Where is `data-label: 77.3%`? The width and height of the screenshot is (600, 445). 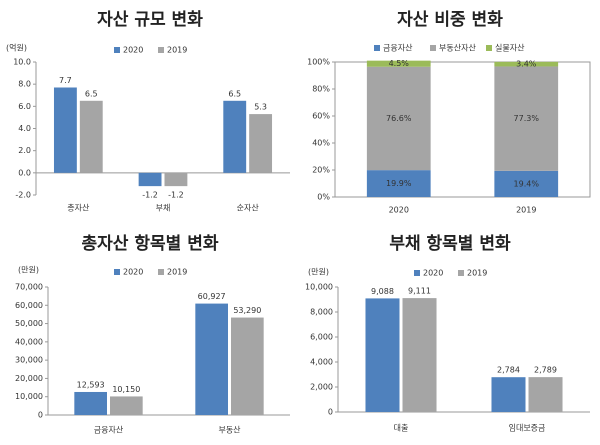
data-label: 77.3% is located at coordinates (527, 118).